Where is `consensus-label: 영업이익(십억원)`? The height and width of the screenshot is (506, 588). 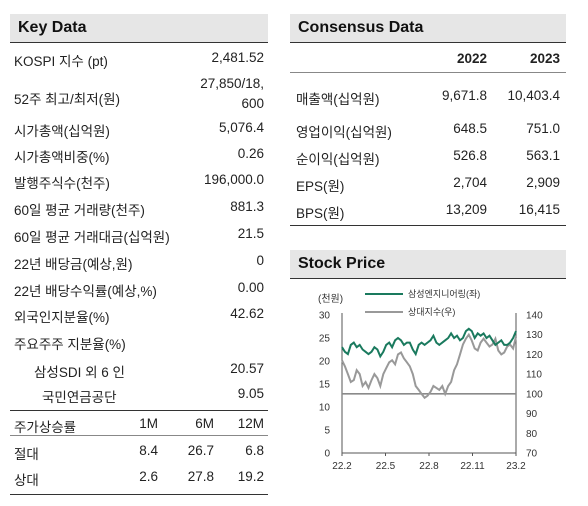 consensus-label: 영업이익(십억원) is located at coordinates (344, 132).